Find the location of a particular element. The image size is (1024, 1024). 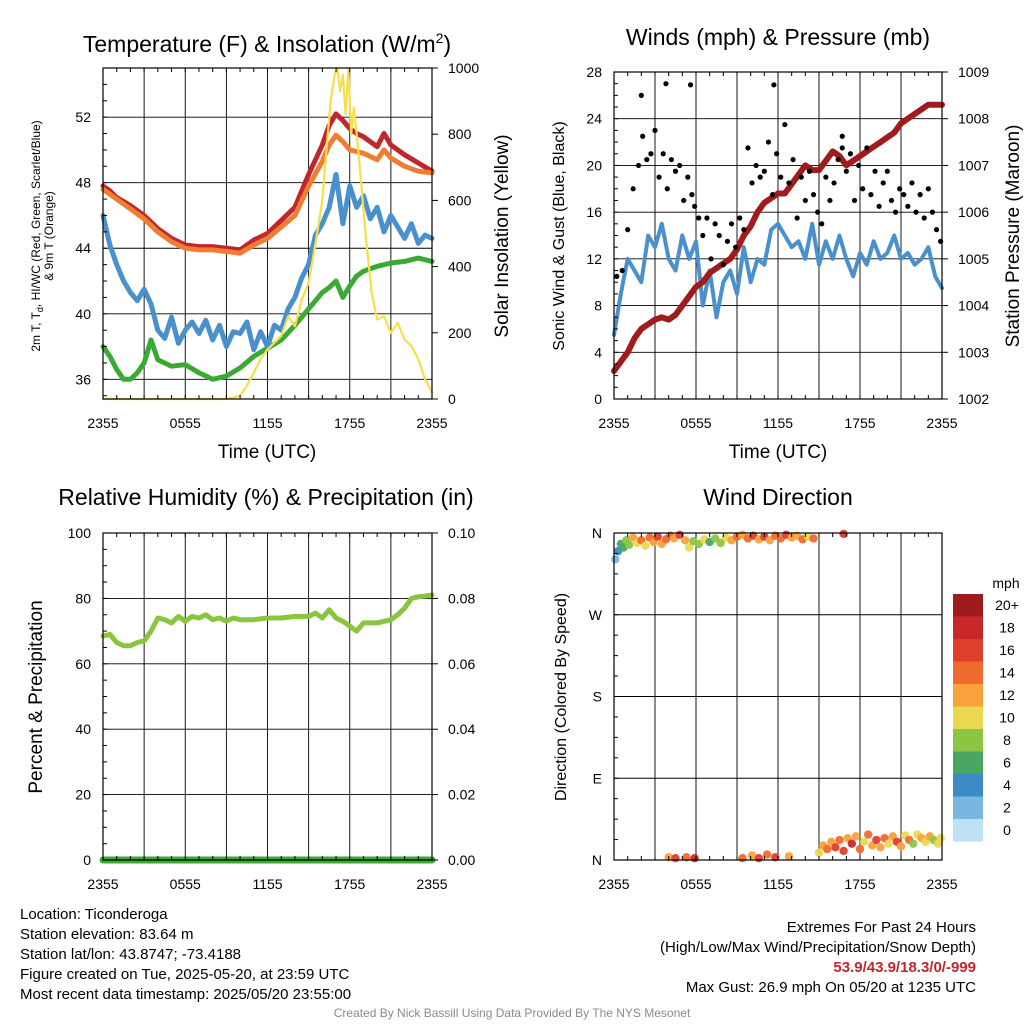

max-gust: Max Gust: 26.9 mph On 05/20 at 1235 UTC is located at coordinates (830, 987).